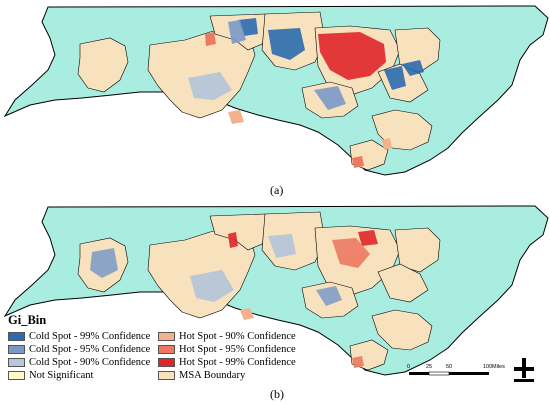 This screenshot has height=405, width=550. What do you see at coordinates (449, 373) in the screenshot?
I see `scale-bar-graphic` at bounding box center [449, 373].